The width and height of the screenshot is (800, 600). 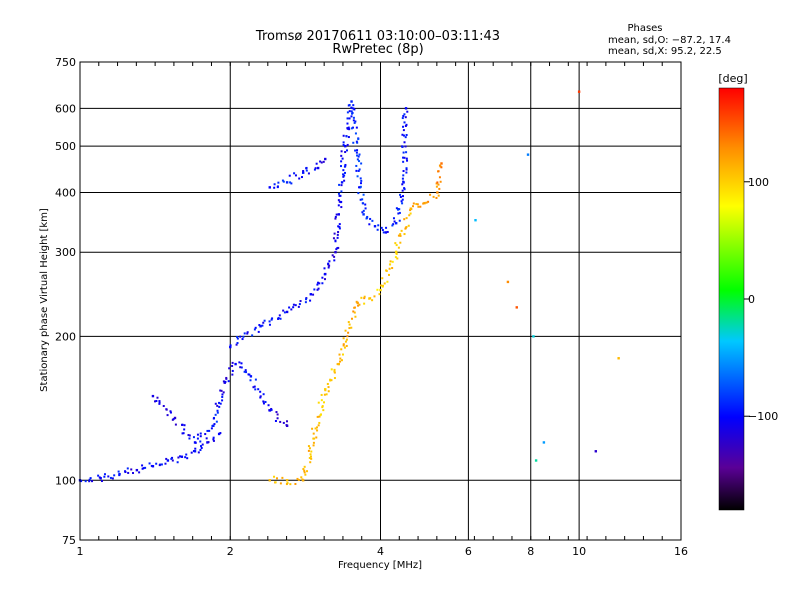 I want to click on chart-title: Tromsø 20170611 03:10:00–03:11:43, so click(x=377, y=36).